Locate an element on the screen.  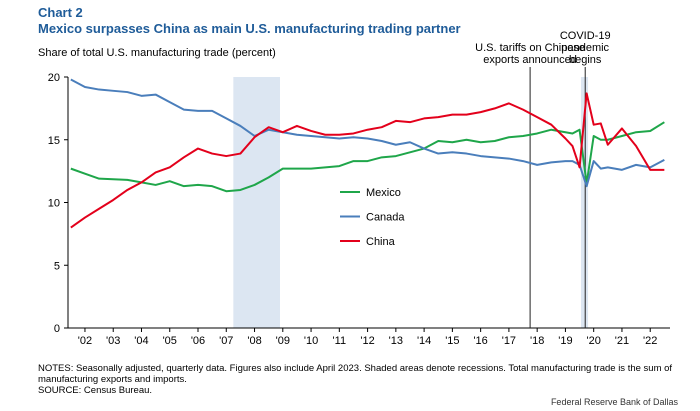
x-tick-label: '08 is located at coordinates (254, 341).